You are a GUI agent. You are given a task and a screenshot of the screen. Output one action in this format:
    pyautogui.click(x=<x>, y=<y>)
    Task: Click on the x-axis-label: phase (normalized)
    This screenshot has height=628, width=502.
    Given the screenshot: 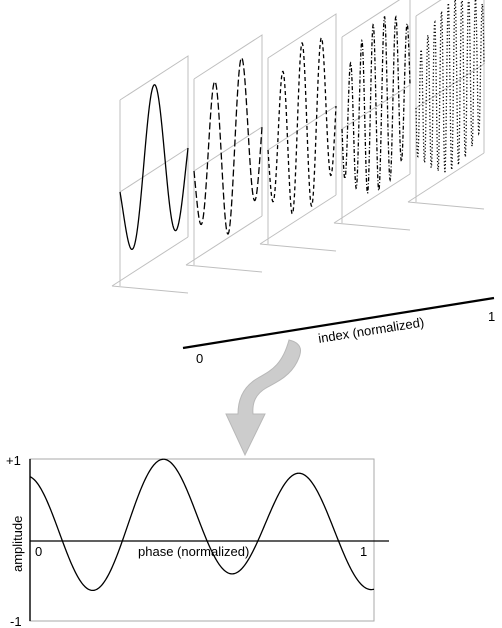 What is the action you would take?
    pyautogui.click(x=193, y=551)
    